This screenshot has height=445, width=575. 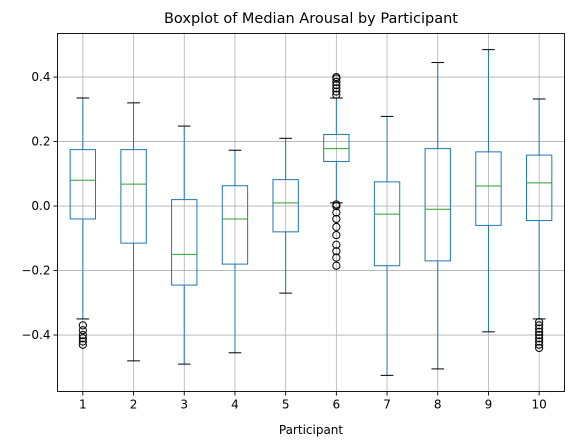 I want to click on y-tick-label: 0.4, so click(x=40, y=77).